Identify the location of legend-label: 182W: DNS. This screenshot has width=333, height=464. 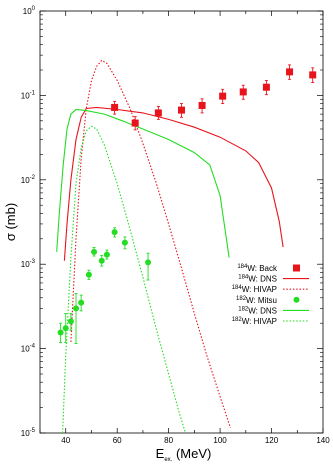
(257, 310).